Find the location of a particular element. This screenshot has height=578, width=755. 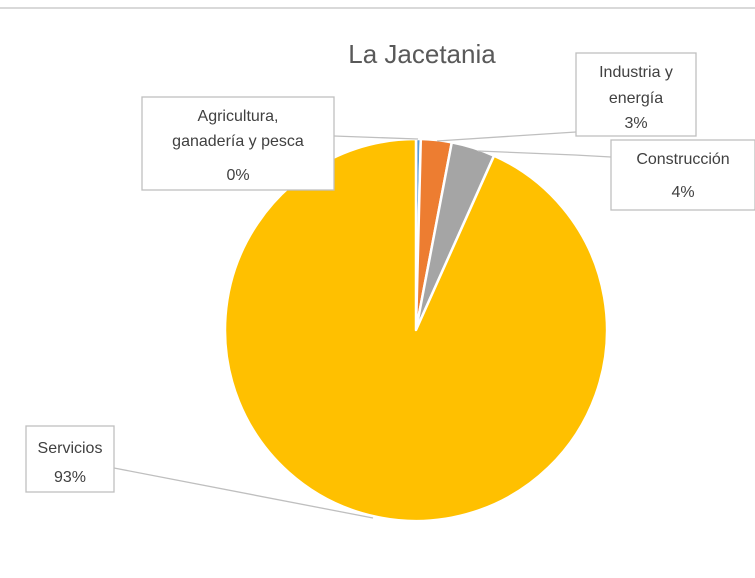

data-label-text-construccion: Construcción is located at coordinates (682, 159).